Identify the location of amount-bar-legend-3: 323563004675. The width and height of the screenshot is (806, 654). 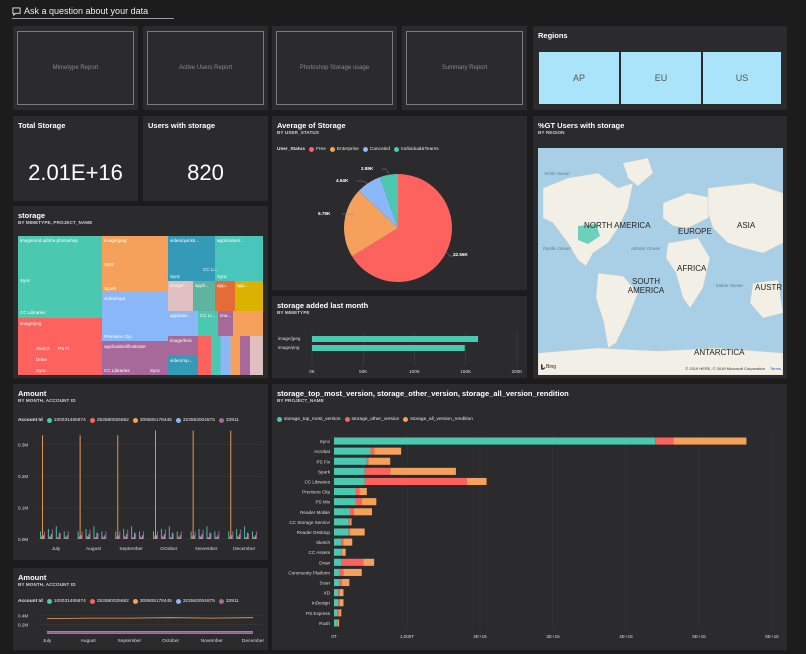
(195, 420).